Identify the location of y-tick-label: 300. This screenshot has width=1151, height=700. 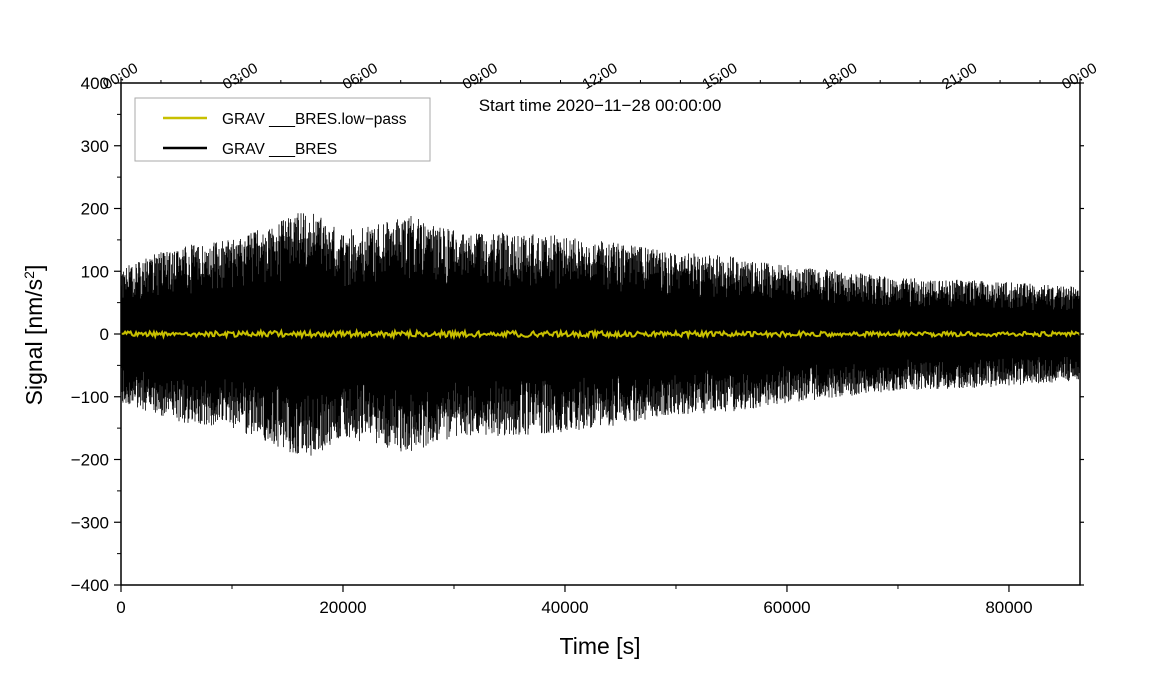
(95, 146).